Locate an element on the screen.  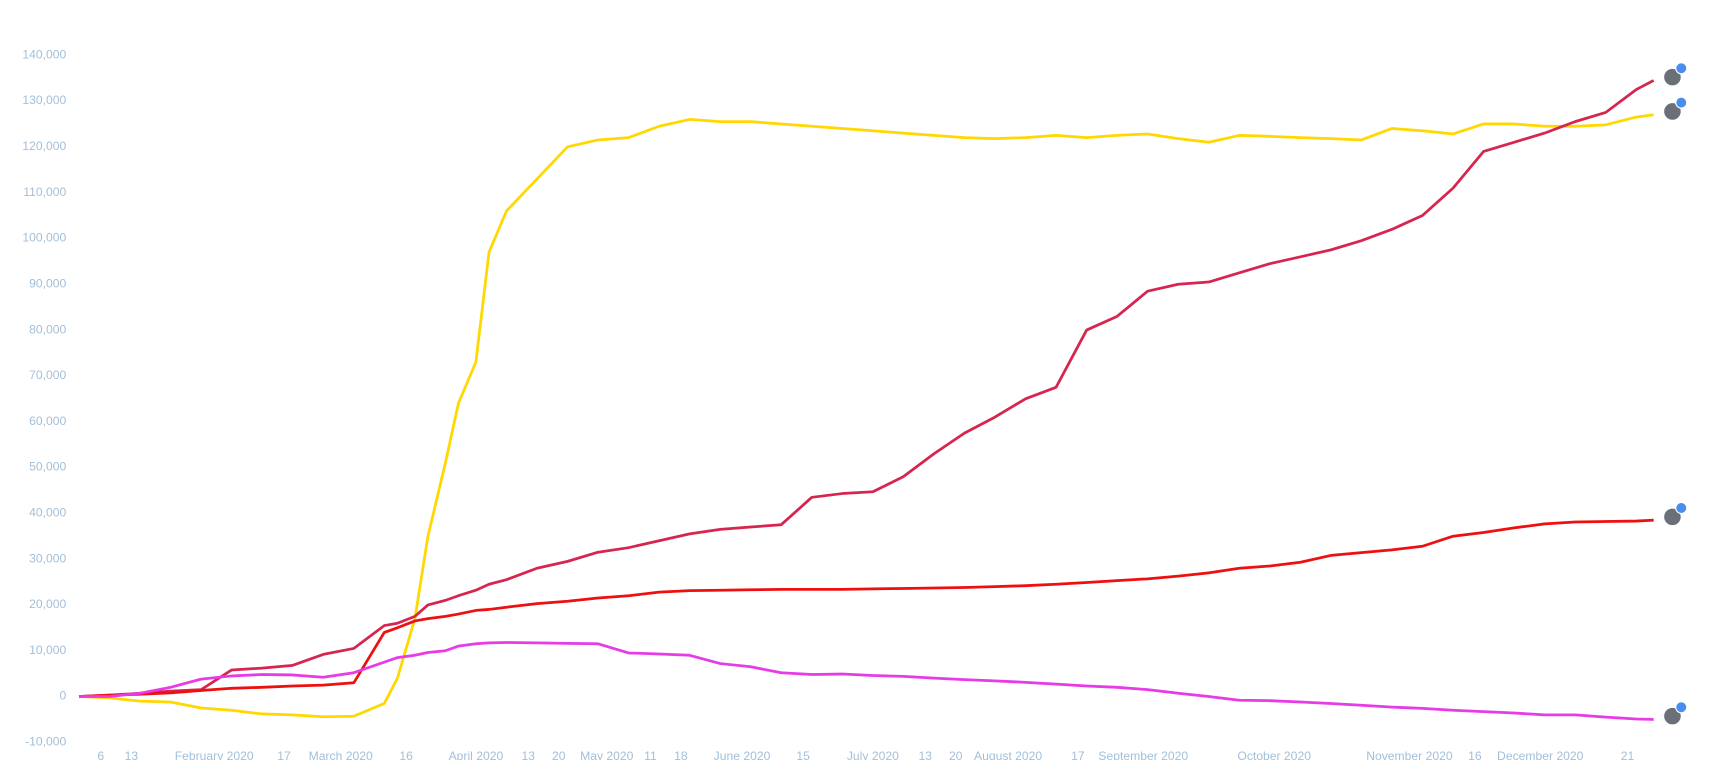
y-tick-label: 130,000 is located at coordinates (44, 100).